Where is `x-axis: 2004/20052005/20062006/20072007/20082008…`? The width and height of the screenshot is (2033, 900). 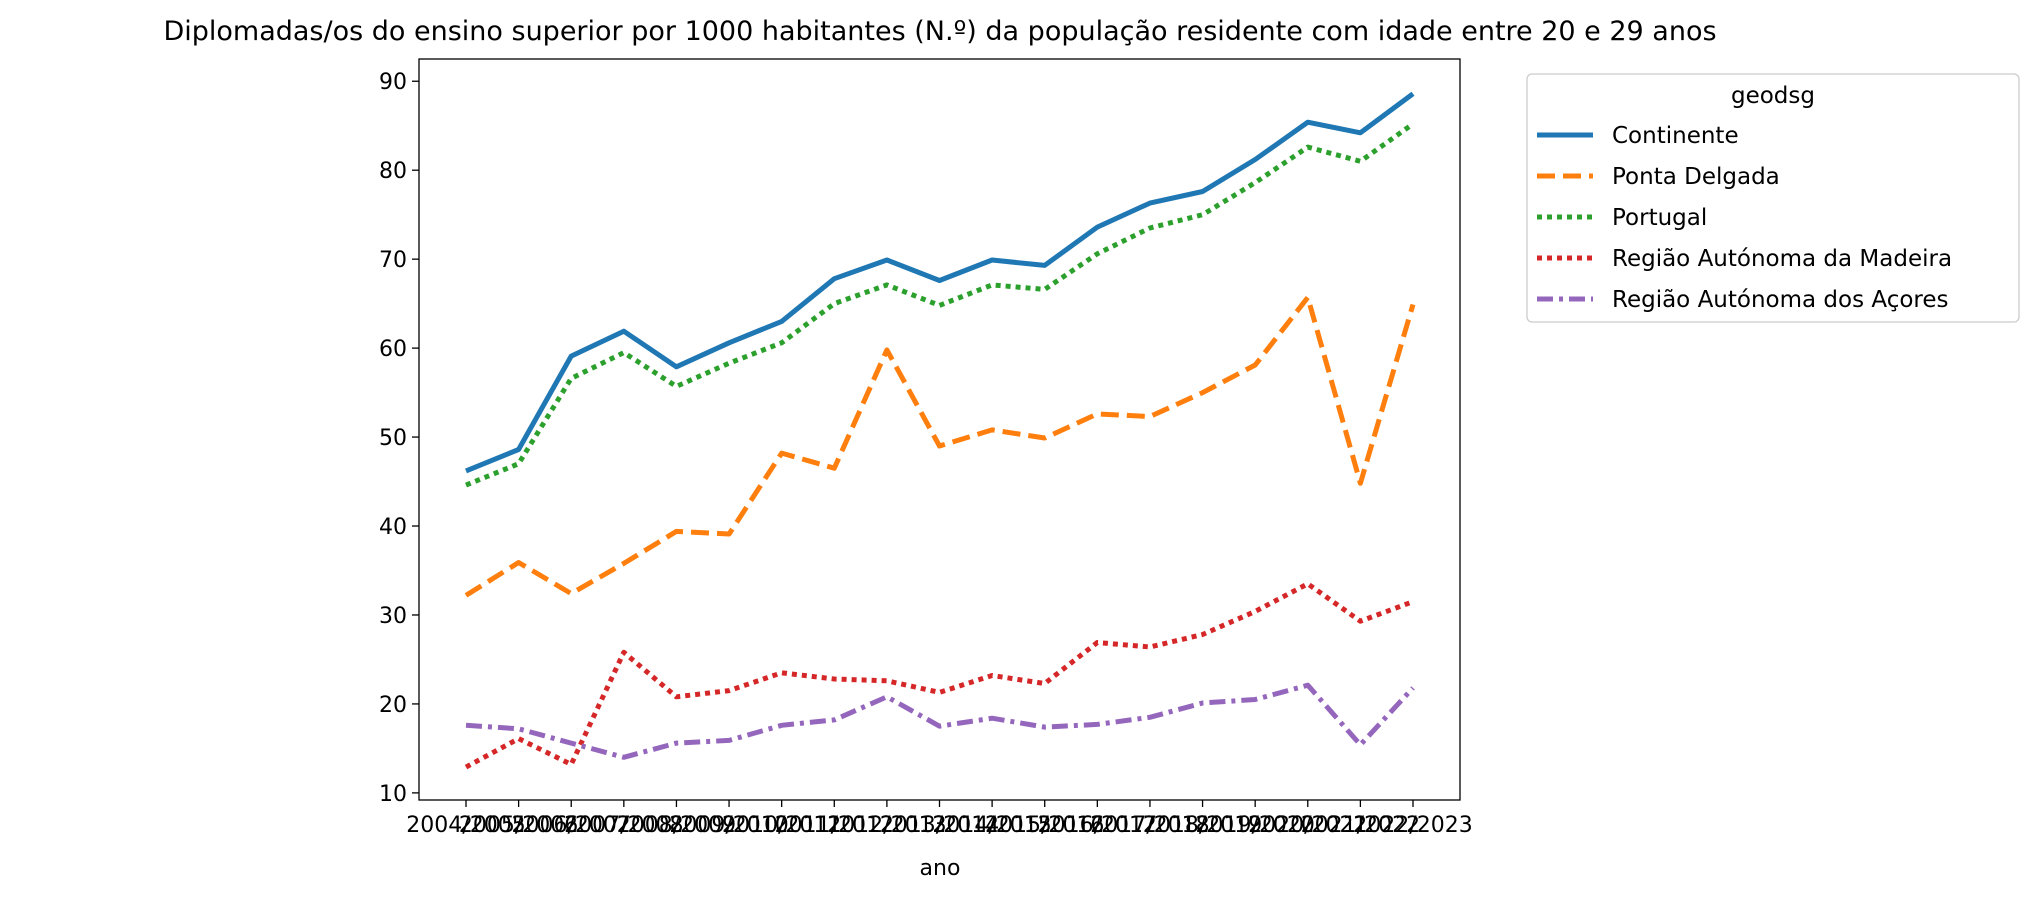
x-axis: 2004/20052005/20062006/20072007/20082008… is located at coordinates (939, 819).